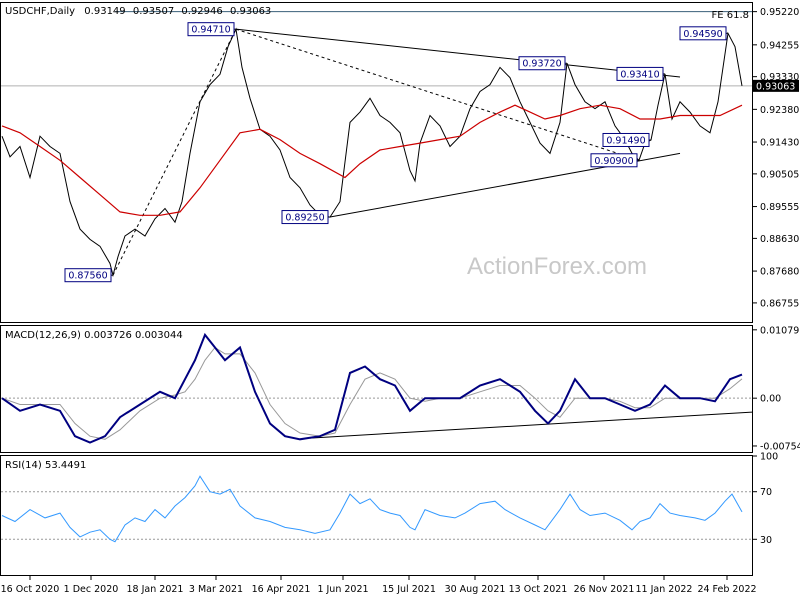 This screenshot has height=600, width=800. Describe the element at coordinates (372, 393) in the screenshot. I see `macd-signal-line` at that location.